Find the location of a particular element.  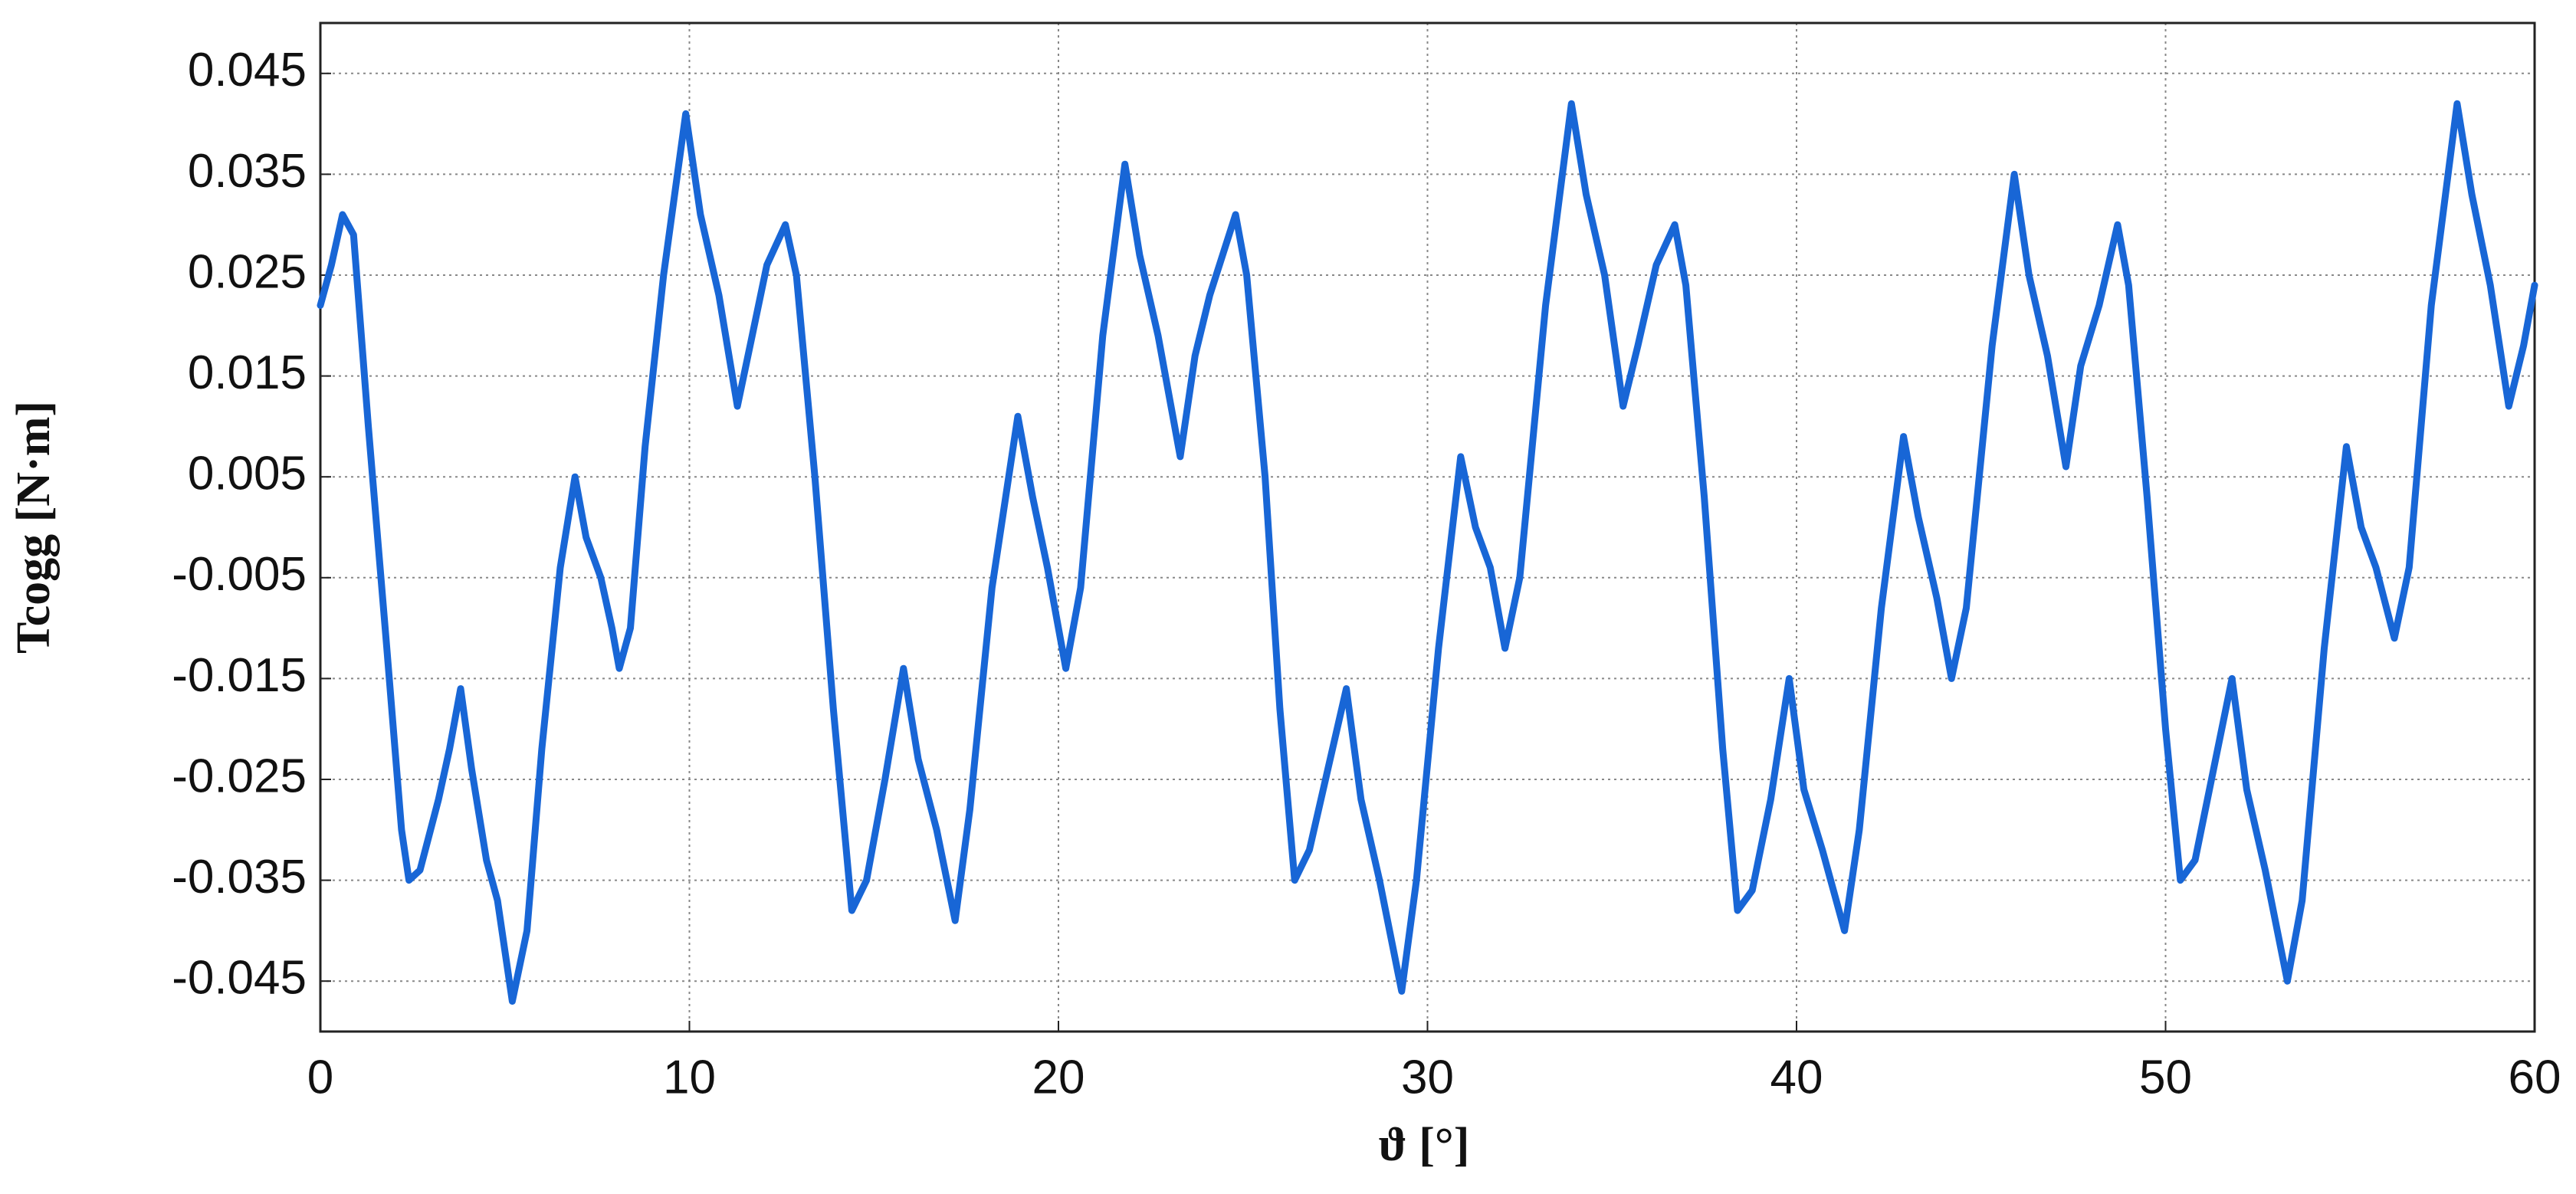

x-tick-label: 50 is located at coordinates (2165, 1077).